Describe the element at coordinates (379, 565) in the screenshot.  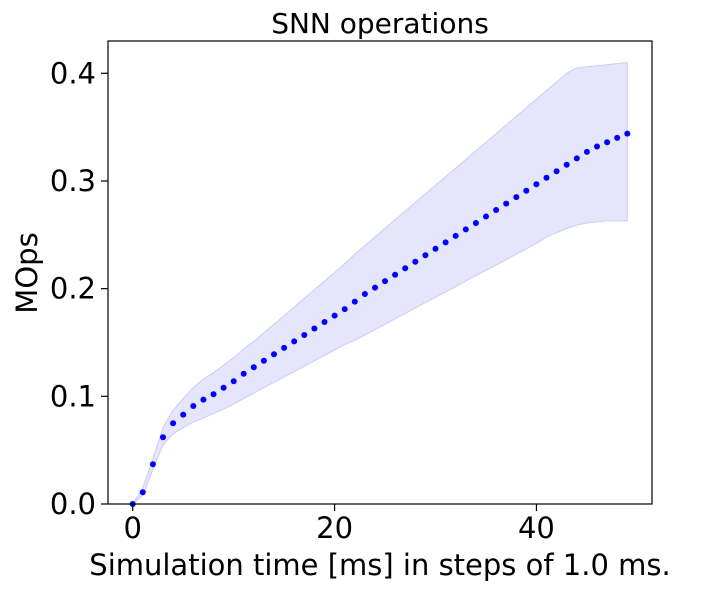
I see `x-axis-label: Simulation time [ms] in steps of 1.0 ms.` at that location.